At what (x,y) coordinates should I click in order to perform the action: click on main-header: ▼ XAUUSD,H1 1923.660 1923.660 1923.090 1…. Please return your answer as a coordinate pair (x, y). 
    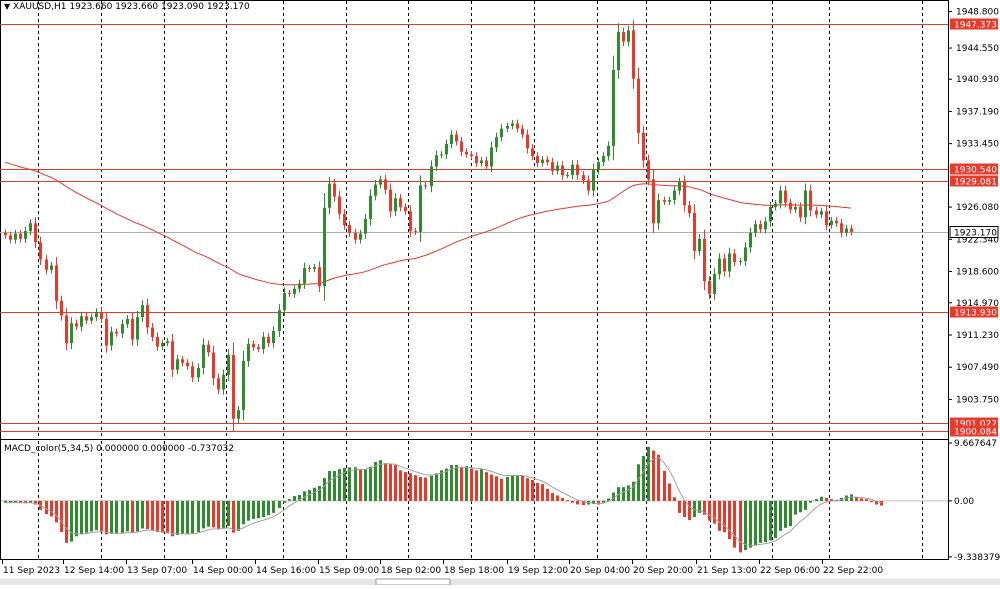
    Looking at the image, I should click on (127, 7).